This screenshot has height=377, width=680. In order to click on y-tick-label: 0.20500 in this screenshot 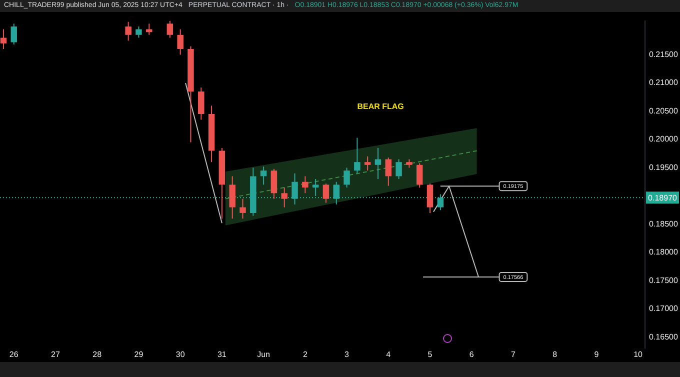, I will do `click(663, 111)`.